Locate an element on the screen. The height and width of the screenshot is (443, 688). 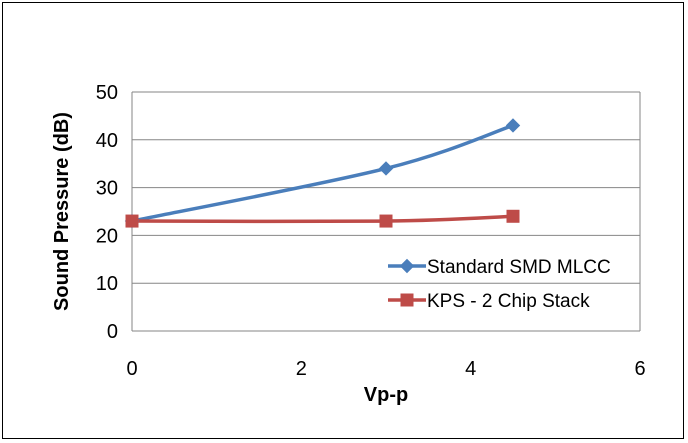
y-tick-label-20: 20 is located at coordinates (107, 236).